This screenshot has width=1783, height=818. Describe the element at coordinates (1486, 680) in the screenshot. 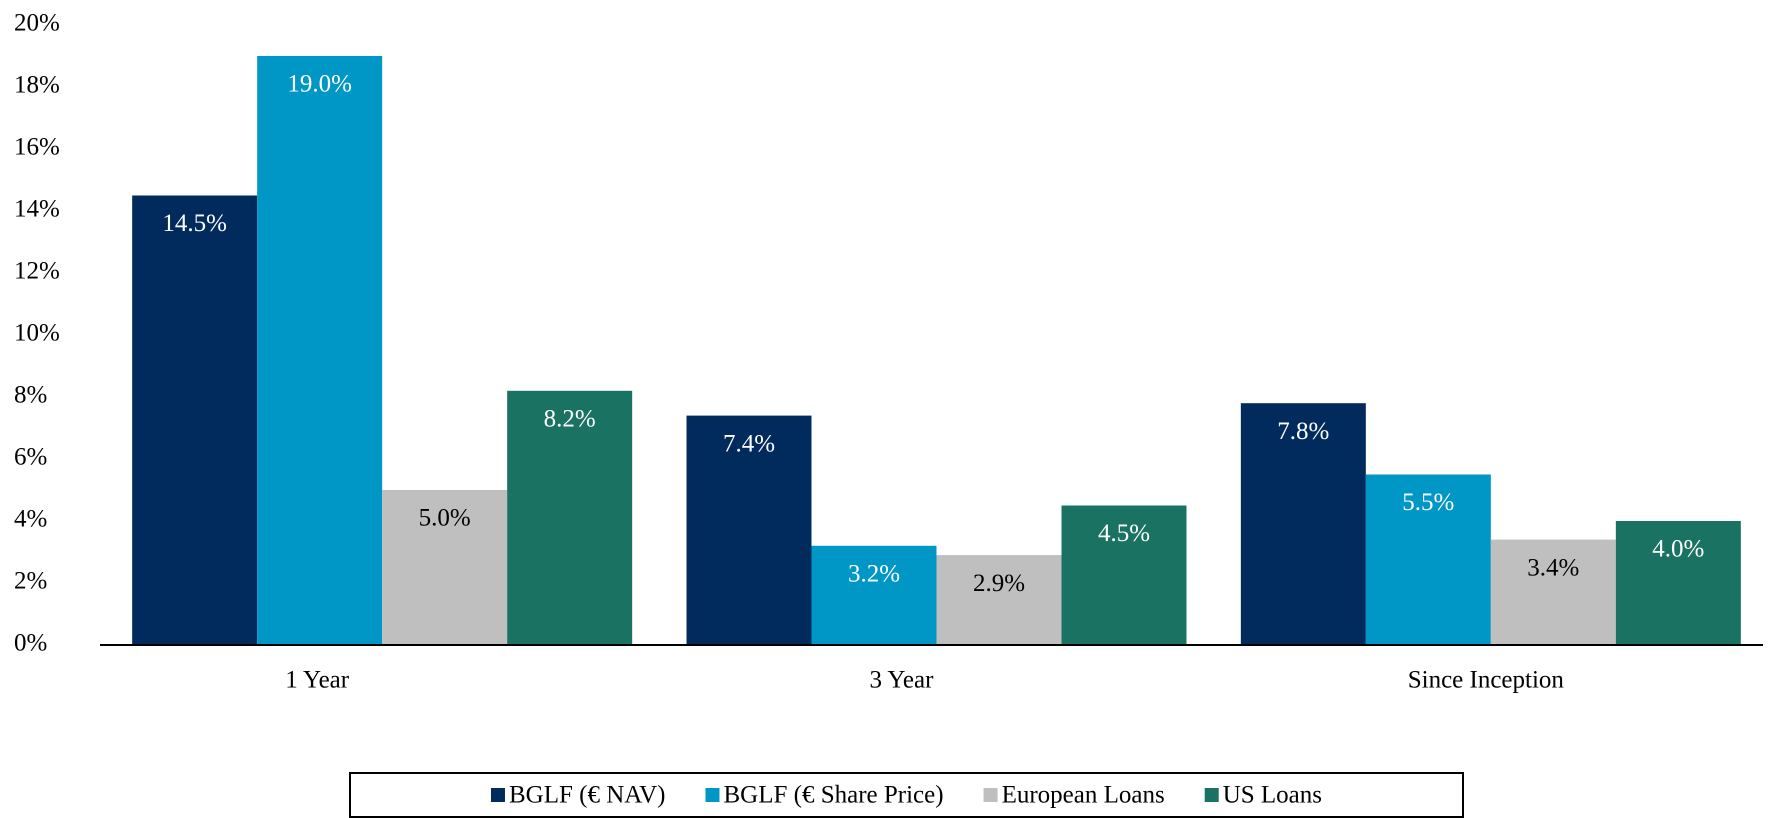

I see `x-tick-label: Since Inception` at that location.